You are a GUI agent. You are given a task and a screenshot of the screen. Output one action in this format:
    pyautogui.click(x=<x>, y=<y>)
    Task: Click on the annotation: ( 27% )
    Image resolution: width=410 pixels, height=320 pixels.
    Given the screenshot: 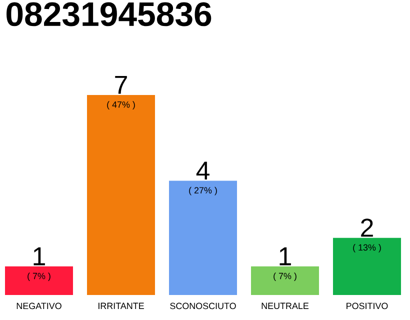 What is the action you would take?
    pyautogui.click(x=203, y=191)
    